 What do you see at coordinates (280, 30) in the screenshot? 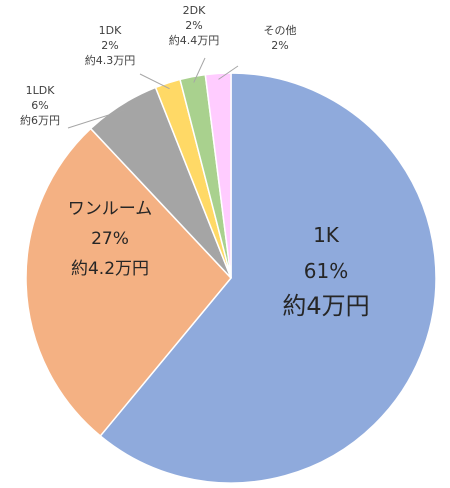
I see `slice-label-slice-5-name: その他` at bounding box center [280, 30].